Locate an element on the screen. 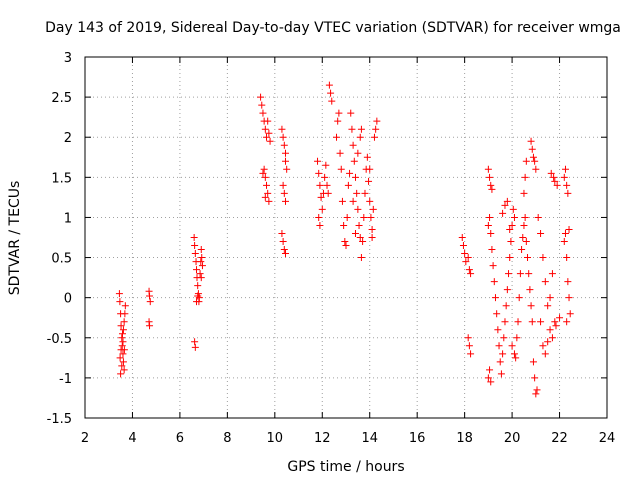 The image size is (640, 480). y-tick-label: 1.5 is located at coordinates (61, 178).